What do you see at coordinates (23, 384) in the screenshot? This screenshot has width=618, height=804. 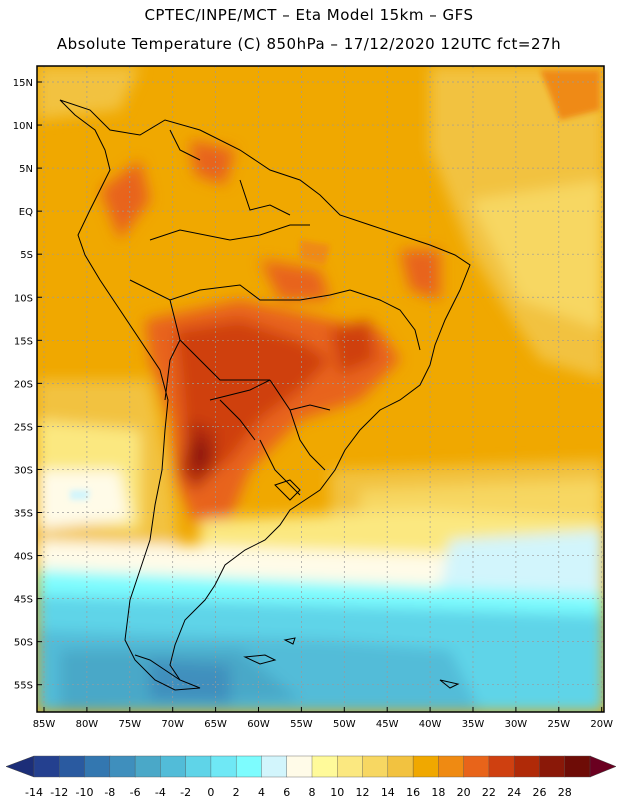 I see `lat-label: 20S` at bounding box center [23, 384].